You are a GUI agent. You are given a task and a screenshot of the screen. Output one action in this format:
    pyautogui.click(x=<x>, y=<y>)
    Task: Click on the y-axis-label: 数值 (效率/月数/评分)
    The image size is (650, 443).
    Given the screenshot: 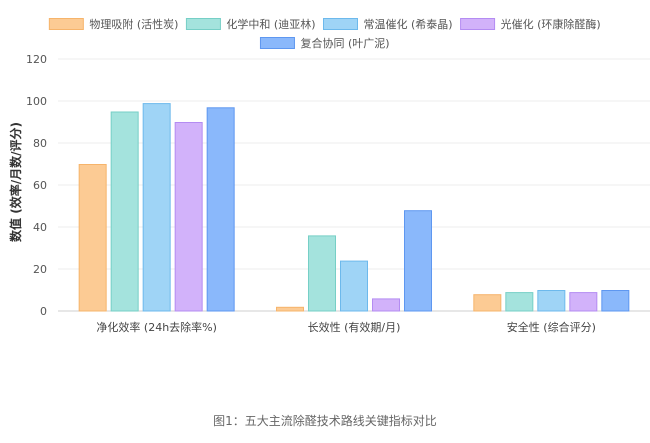 What is the action you would take?
    pyautogui.click(x=15, y=182)
    